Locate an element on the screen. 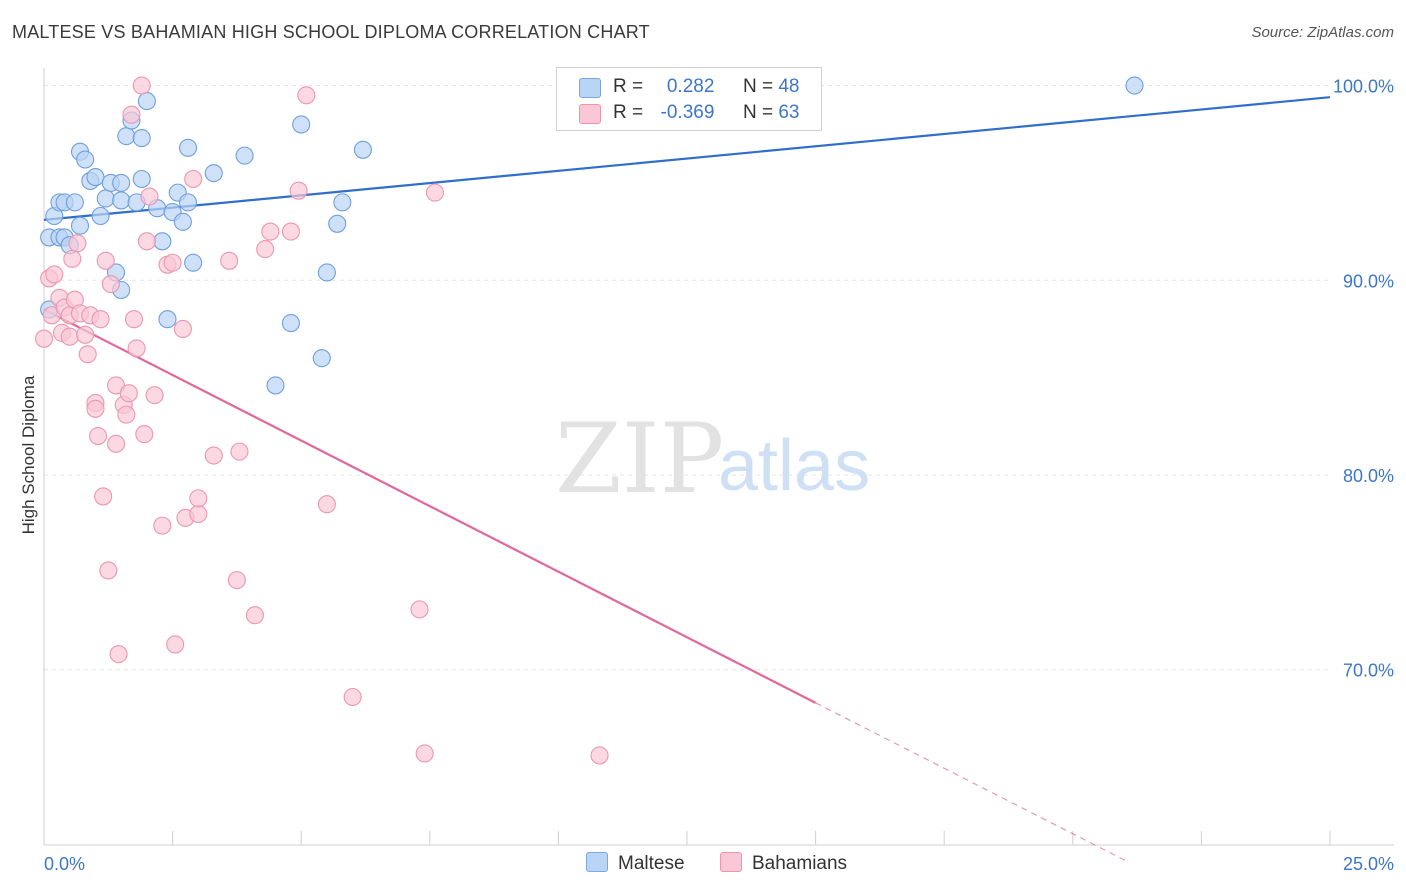  legend-r-value: -0.369 is located at coordinates (687, 112).